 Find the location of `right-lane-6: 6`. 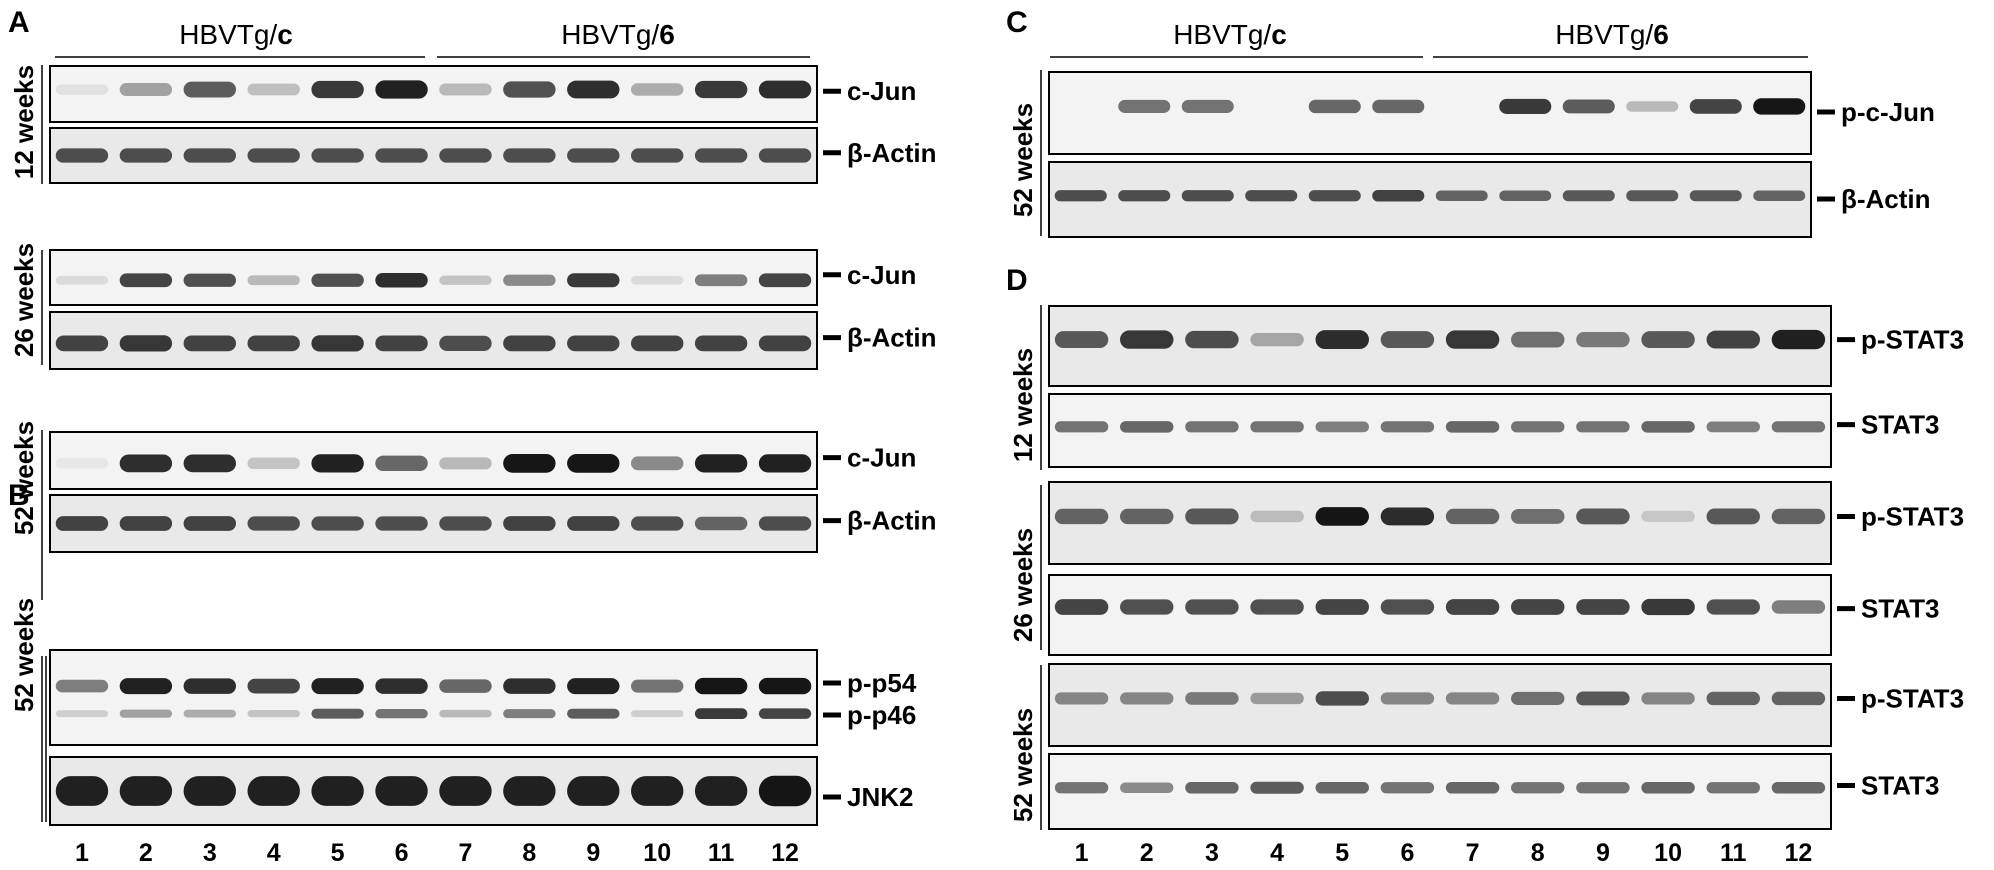

right-lane-6: 6 is located at coordinates (1407, 853).